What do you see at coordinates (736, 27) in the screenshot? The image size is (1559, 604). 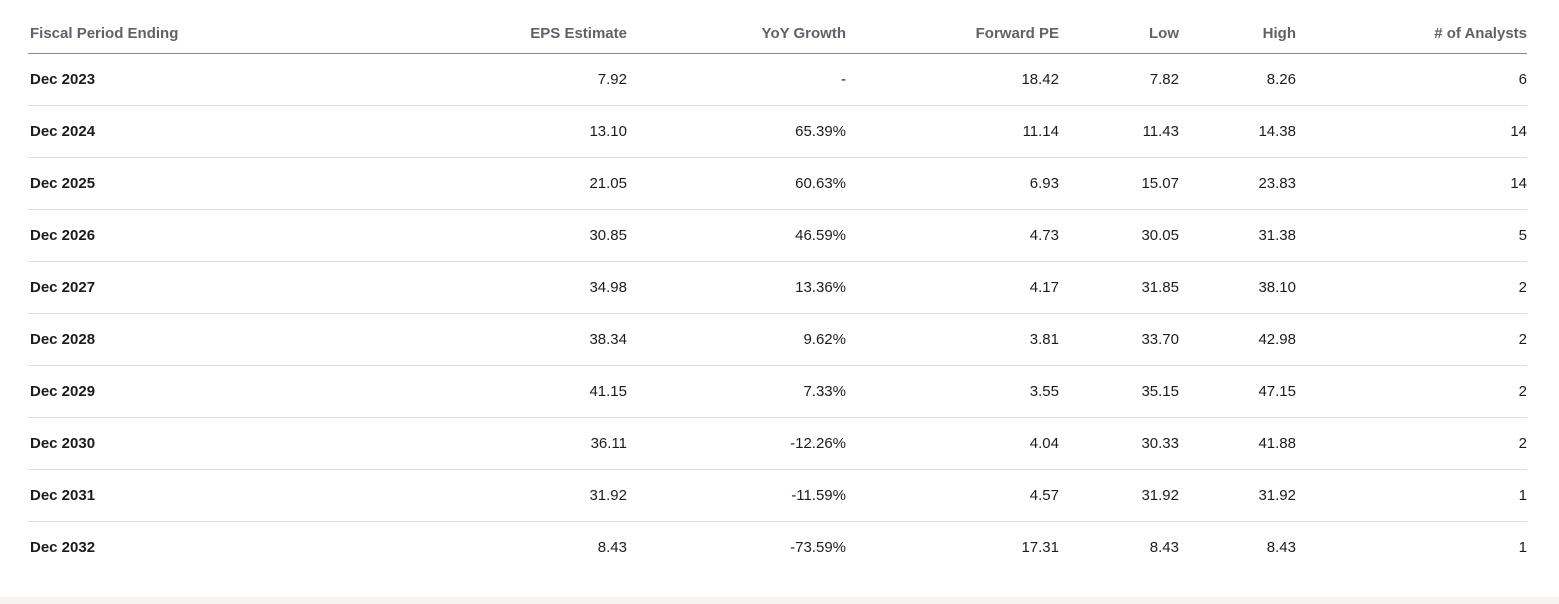 I see `header-yoy-growth: YoY Growth` at bounding box center [736, 27].